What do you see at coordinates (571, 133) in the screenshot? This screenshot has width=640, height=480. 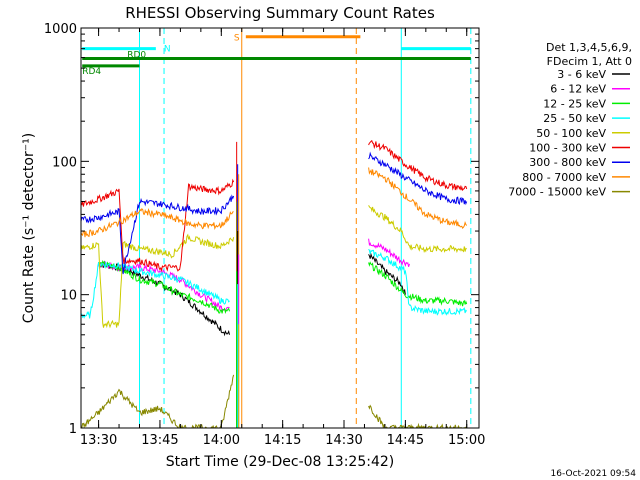 I see `legend-entry-label: 50 - 100 keV` at bounding box center [571, 133].